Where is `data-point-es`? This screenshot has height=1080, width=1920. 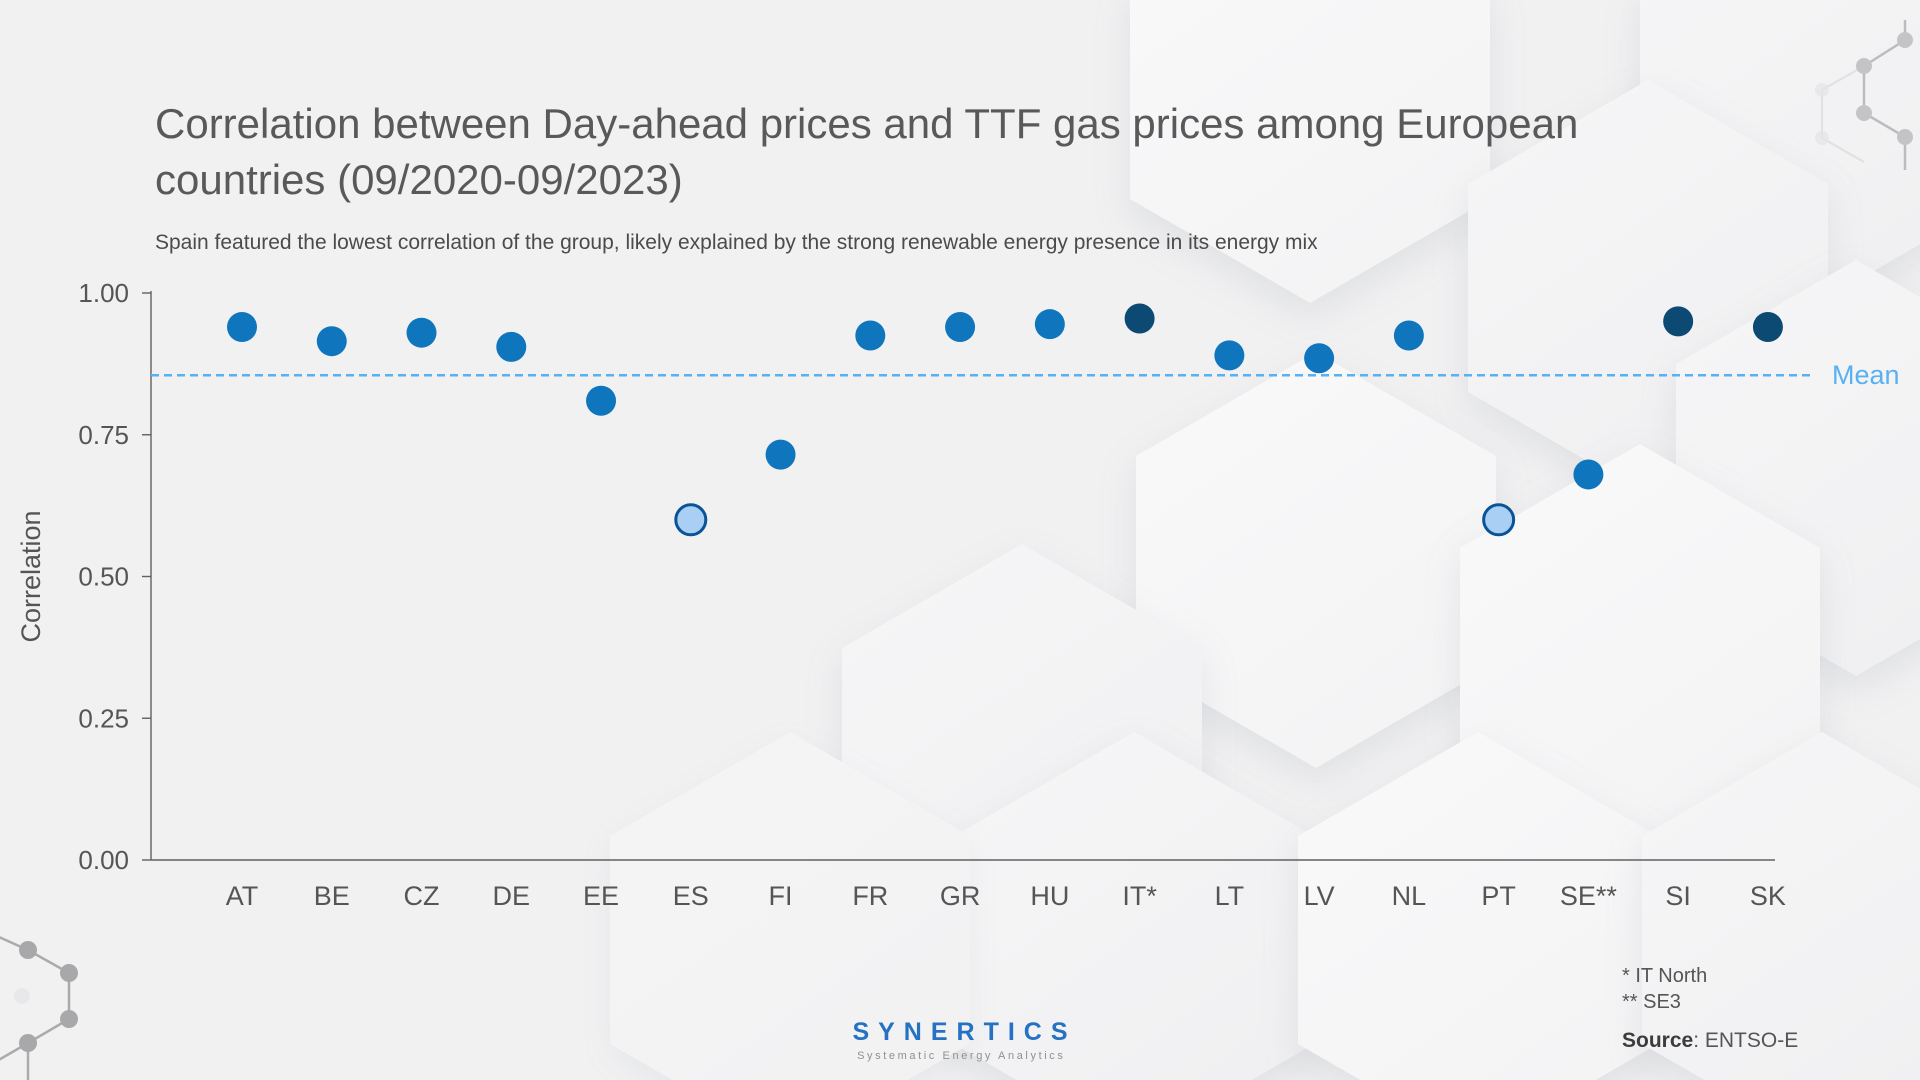
data-point-es is located at coordinates (691, 520).